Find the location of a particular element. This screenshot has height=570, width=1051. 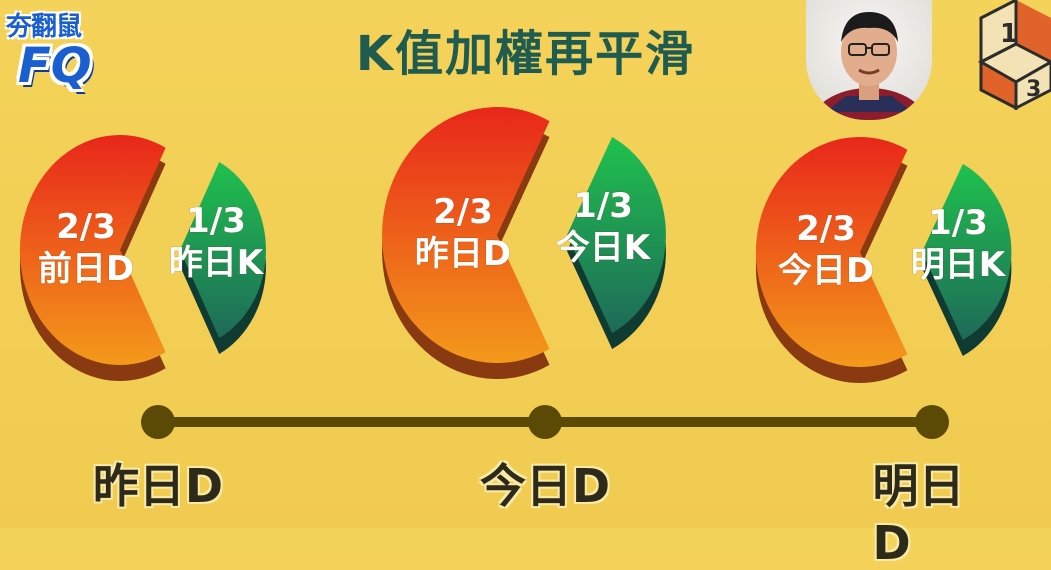

pie-small-label: 昨日K is located at coordinates (217, 263).